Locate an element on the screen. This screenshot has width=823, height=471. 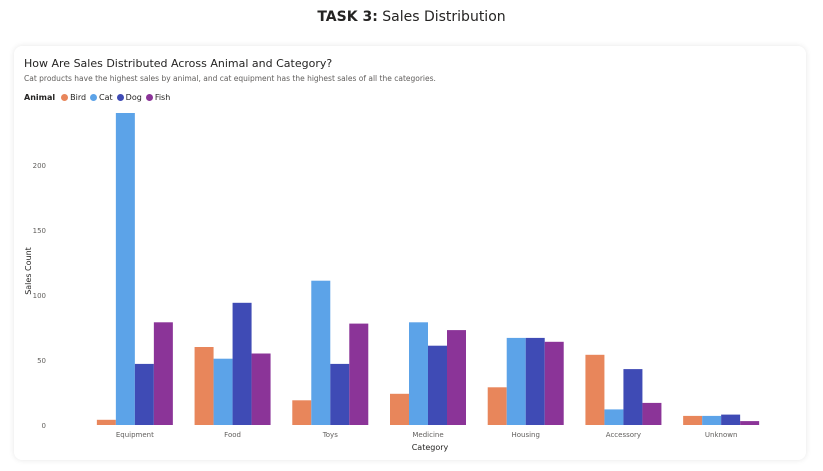
x-tick-label: Medicine is located at coordinates (427, 435).